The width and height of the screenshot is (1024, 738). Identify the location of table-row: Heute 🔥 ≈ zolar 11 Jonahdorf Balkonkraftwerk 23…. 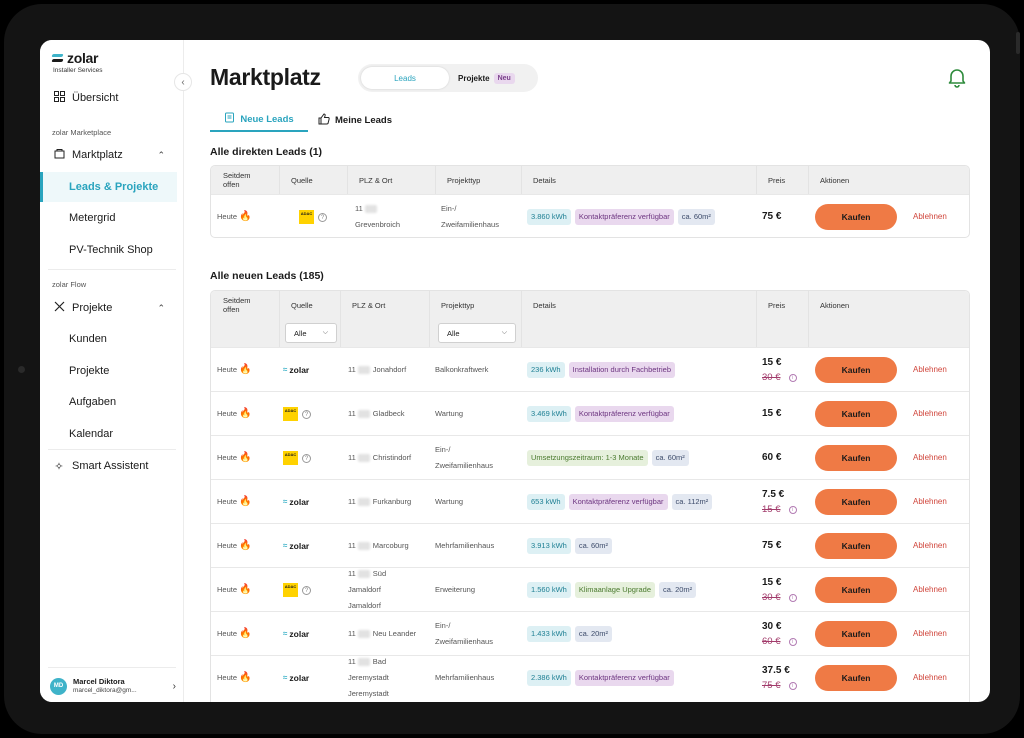
(590, 369).